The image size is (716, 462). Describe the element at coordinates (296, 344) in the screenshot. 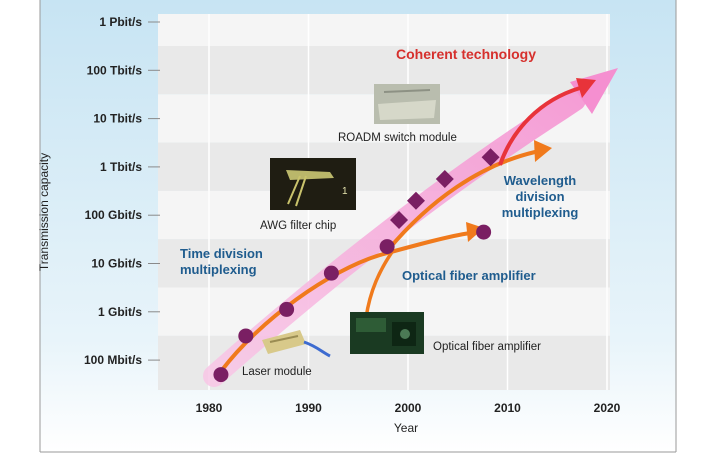

I see `laser-module-image` at that location.